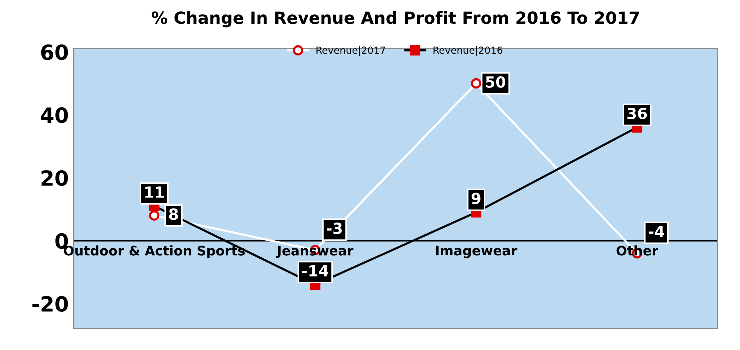  I want to click on y-tick-label: 20, so click(55, 178).